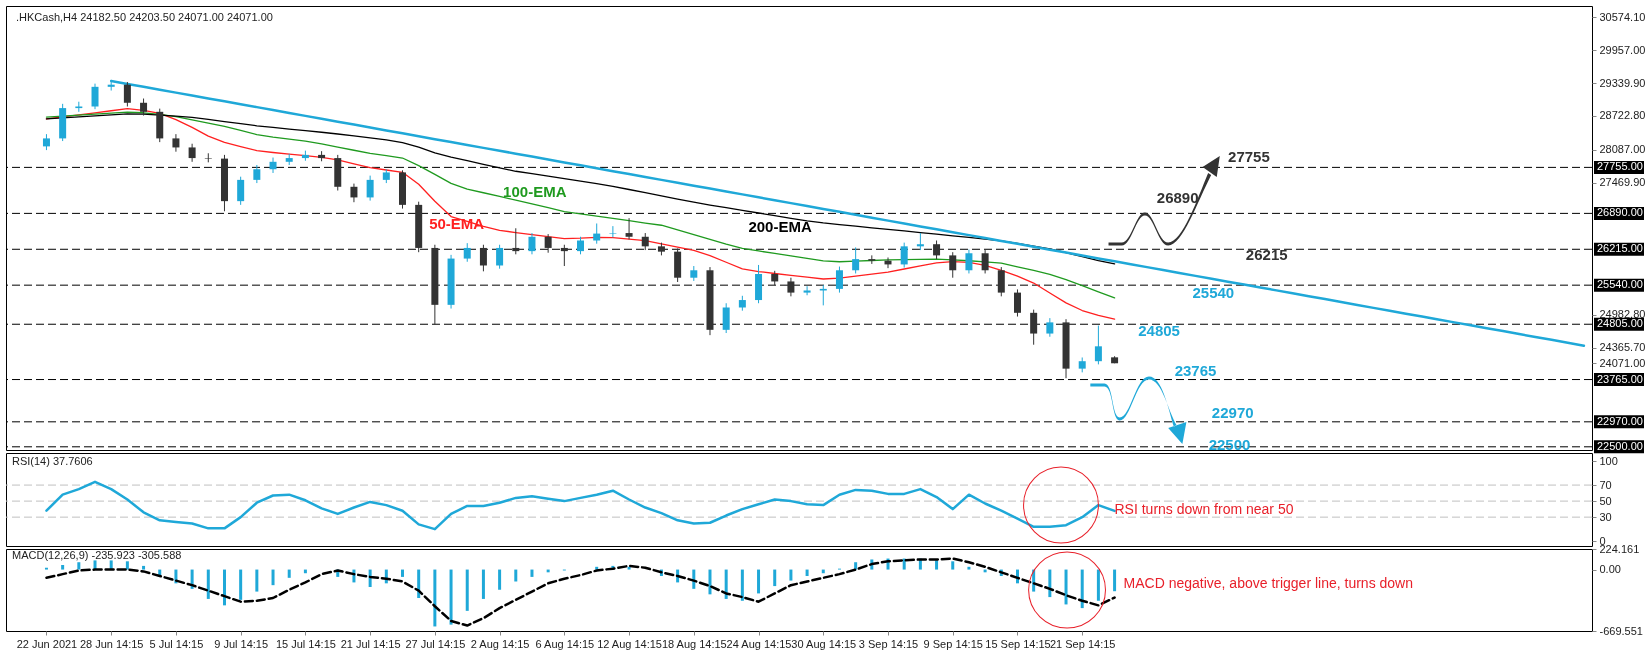 Image resolution: width=1651 pixels, height=653 pixels. What do you see at coordinates (953, 643) in the screenshot?
I see `x-tick-label: 9 Sep 14:15` at bounding box center [953, 643].